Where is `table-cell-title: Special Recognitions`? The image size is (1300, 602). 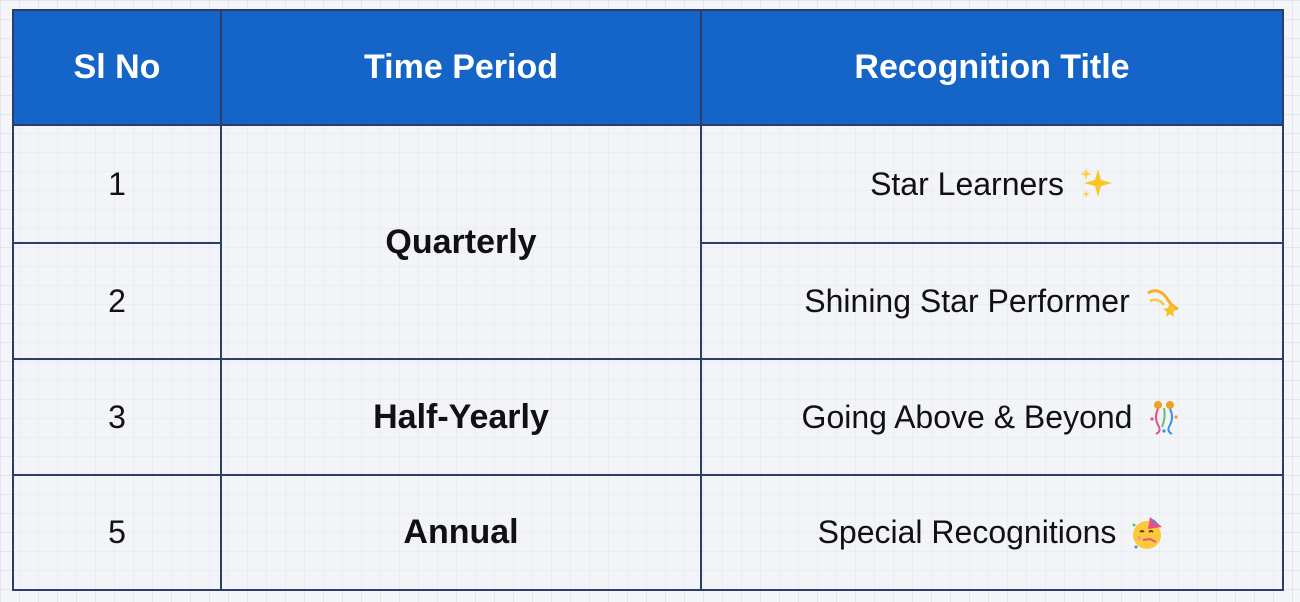
table-cell-title: Special Recognitions is located at coordinates (991, 531).